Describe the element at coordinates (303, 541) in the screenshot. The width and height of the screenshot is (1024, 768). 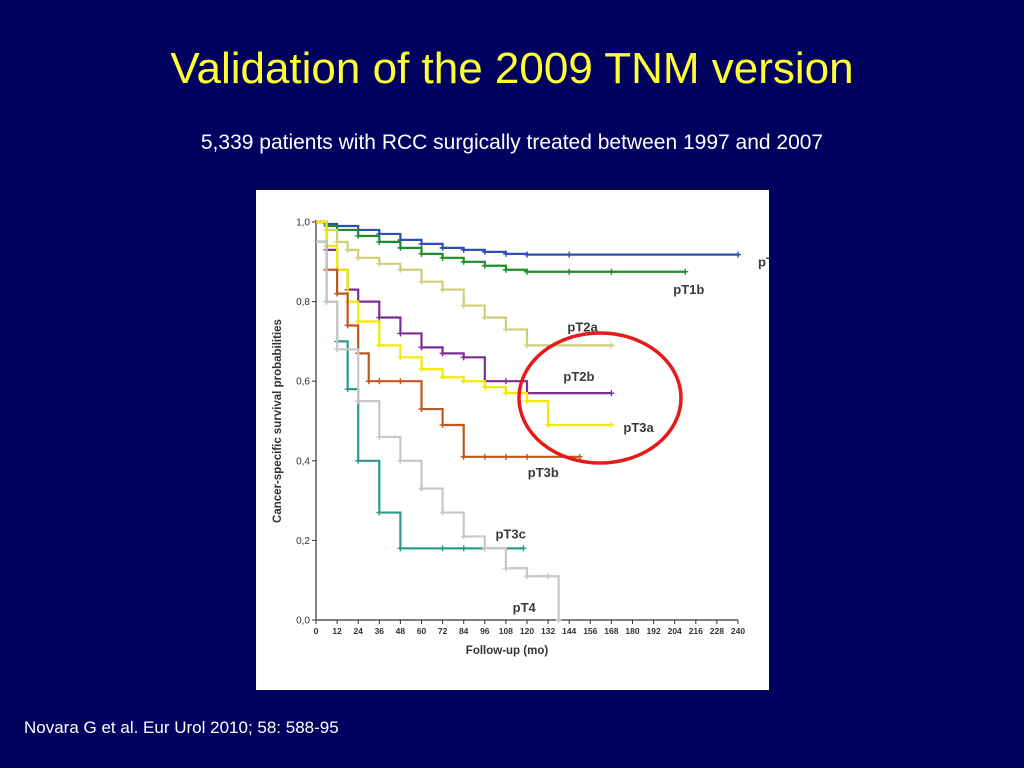
I see `y-tick-label: 0,2` at that location.